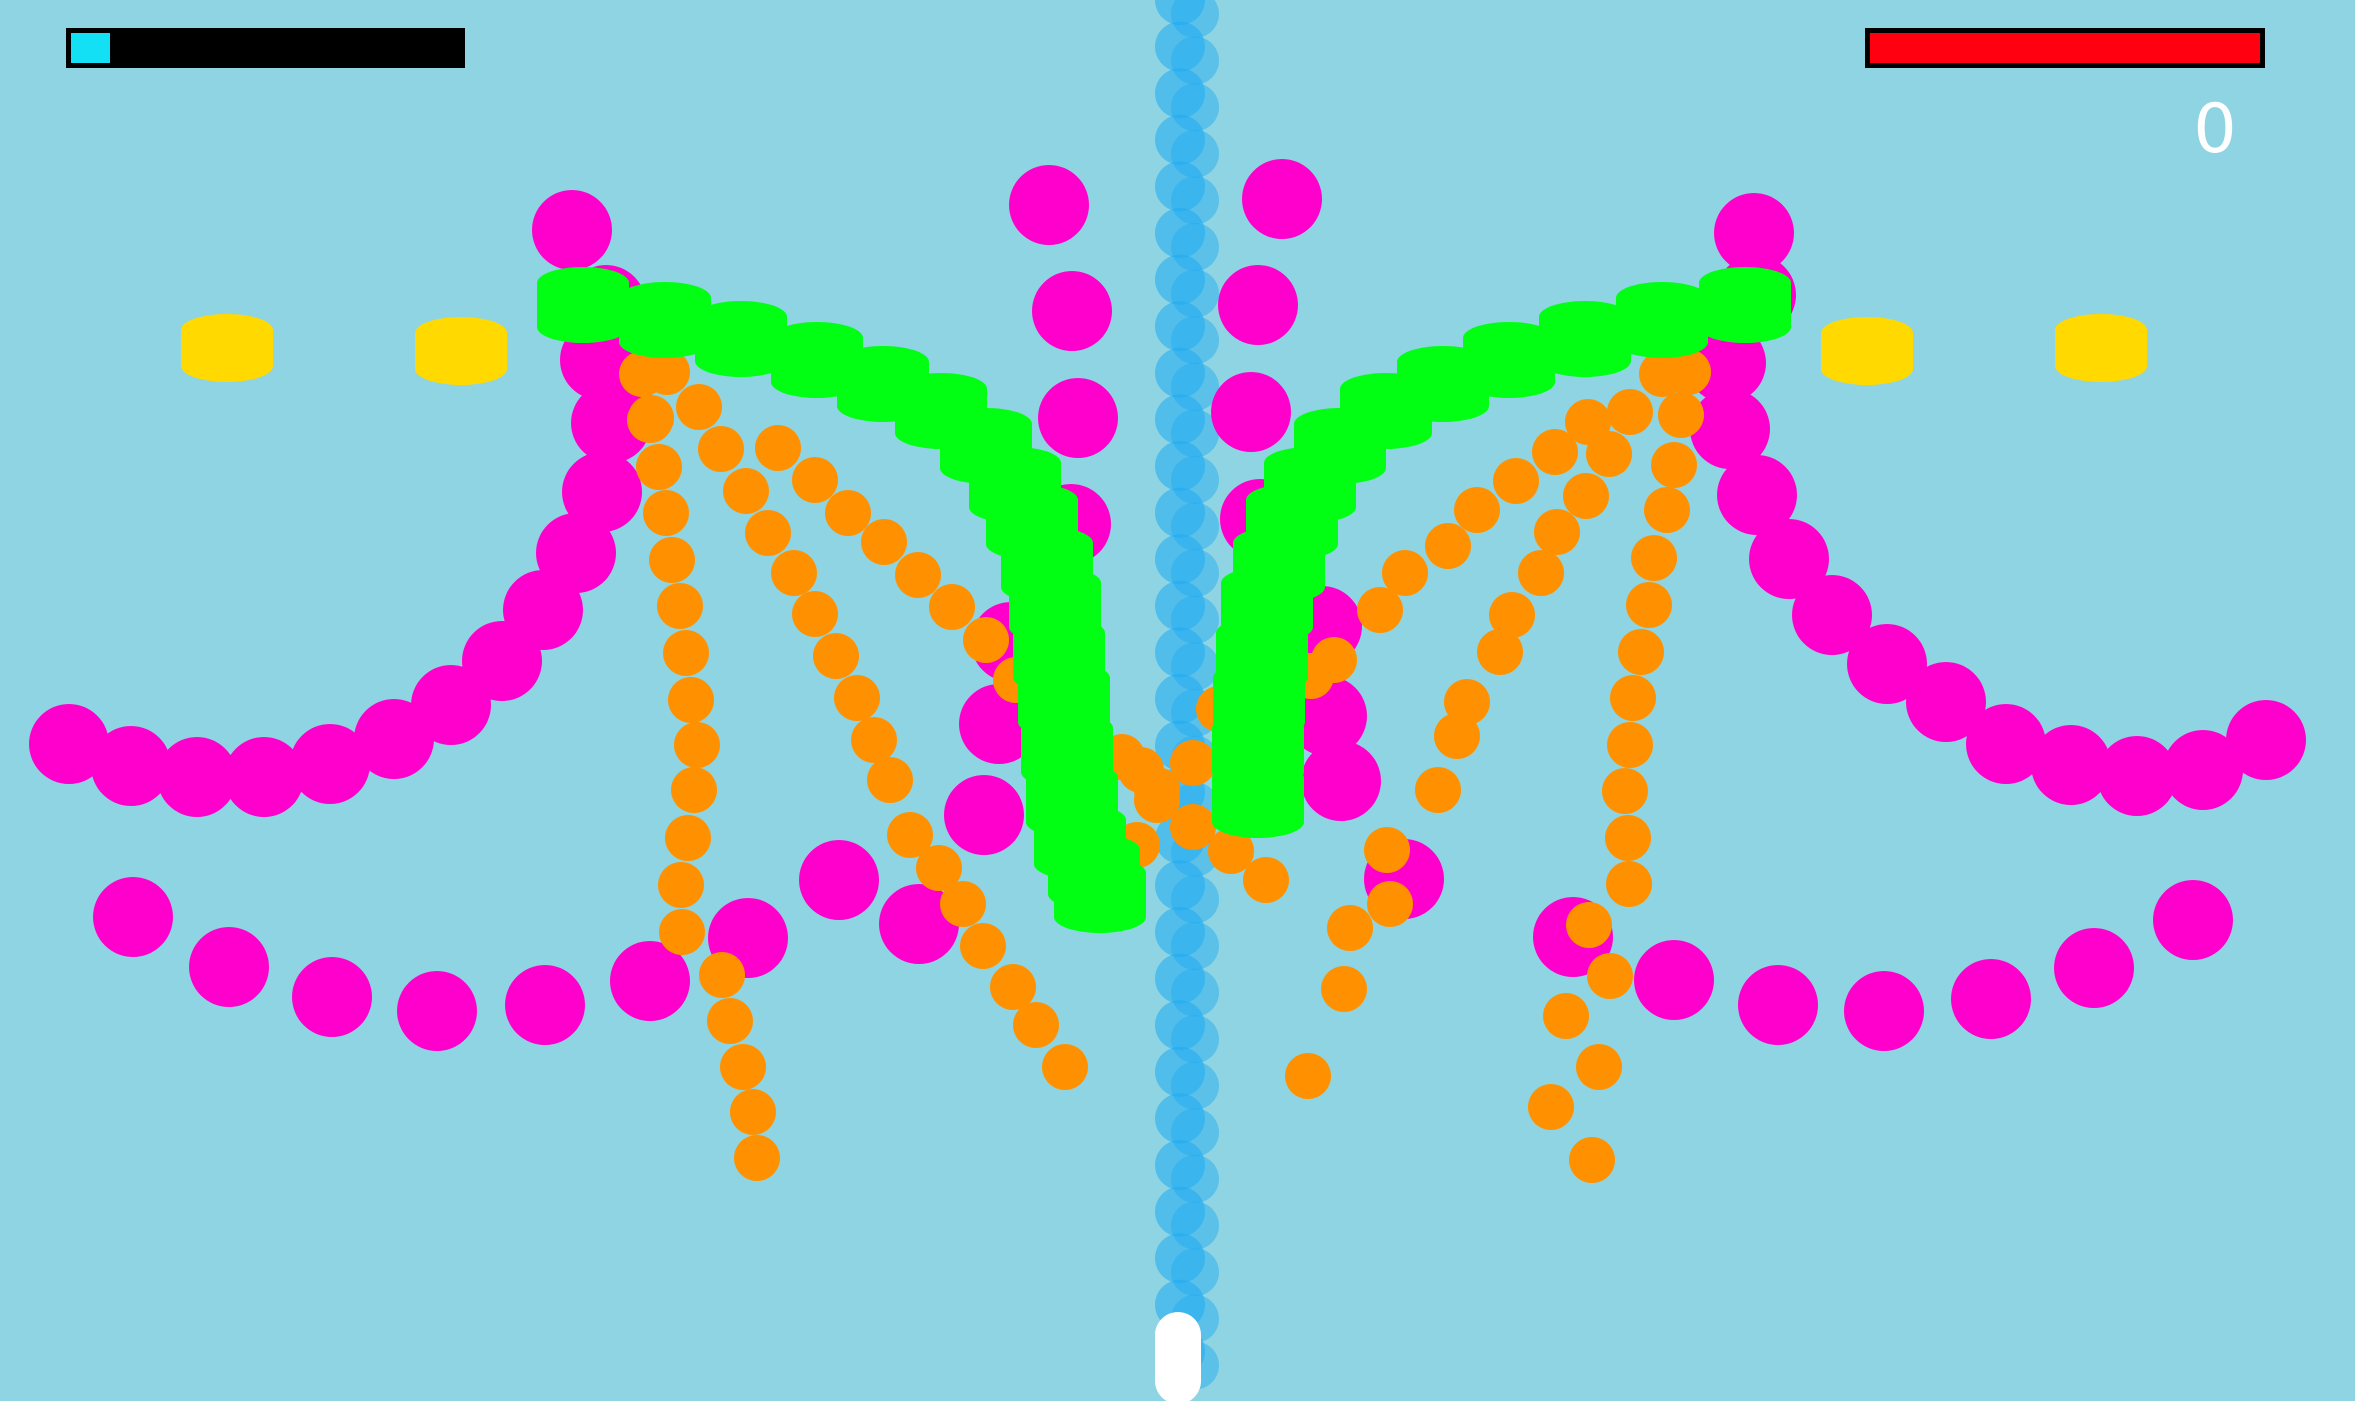 This screenshot has width=2355, height=1401. What do you see at coordinates (265, 48) in the screenshot?
I see `player-energy-bar` at bounding box center [265, 48].